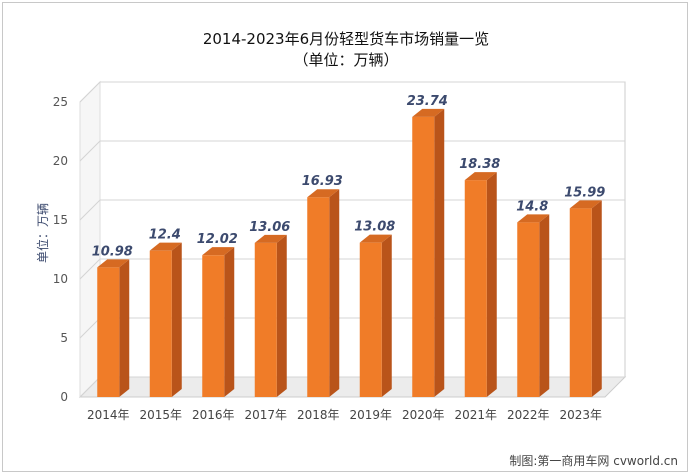 This screenshot has height=476, width=692. Describe the element at coordinates (108, 415) in the screenshot. I see `x-tick-label: 2014年` at that location.